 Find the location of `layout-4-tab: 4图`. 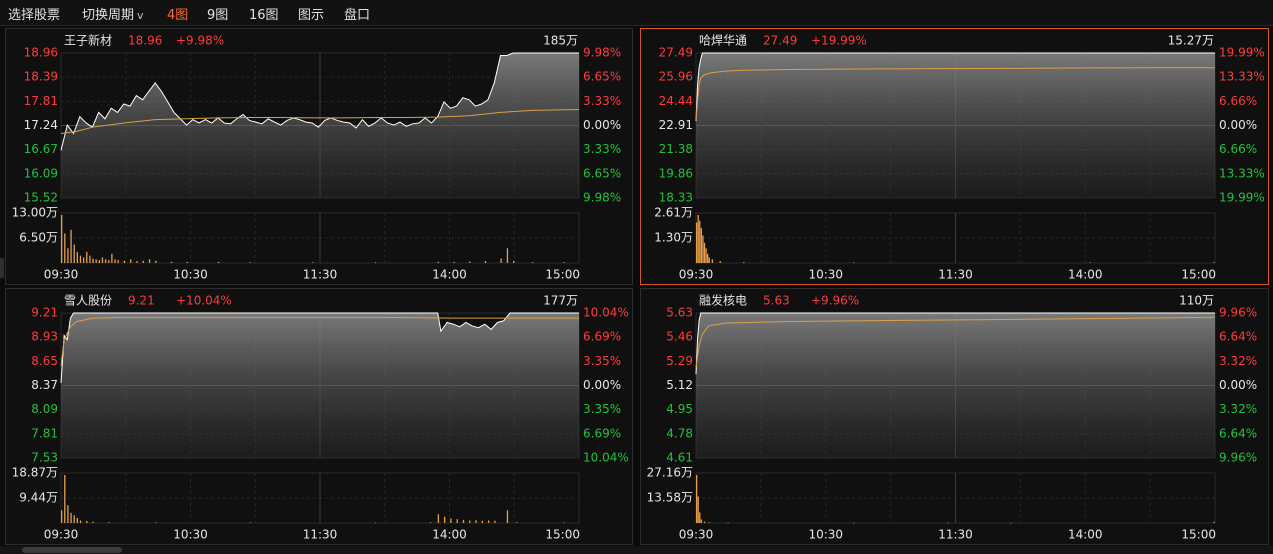

layout-4-tab: 4图 is located at coordinates (178, 15).